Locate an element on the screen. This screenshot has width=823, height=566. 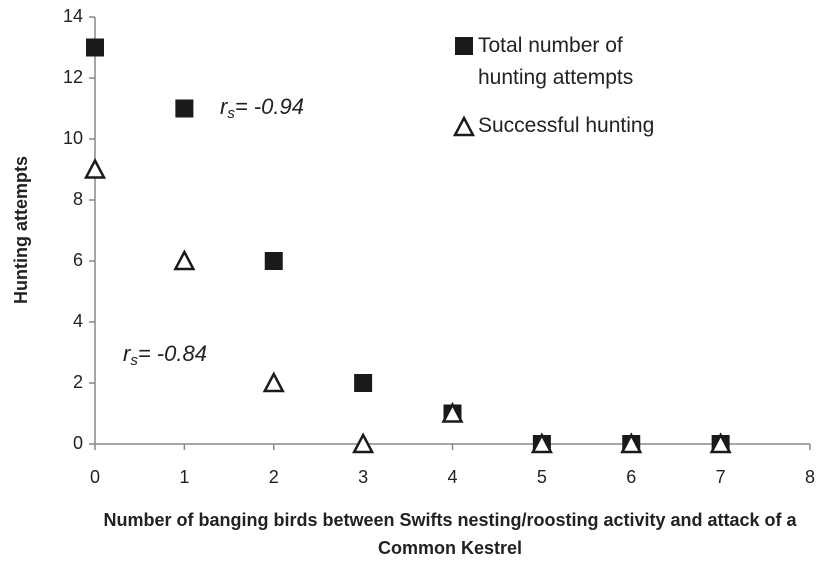
x-tick-label: 8 is located at coordinates (810, 477).